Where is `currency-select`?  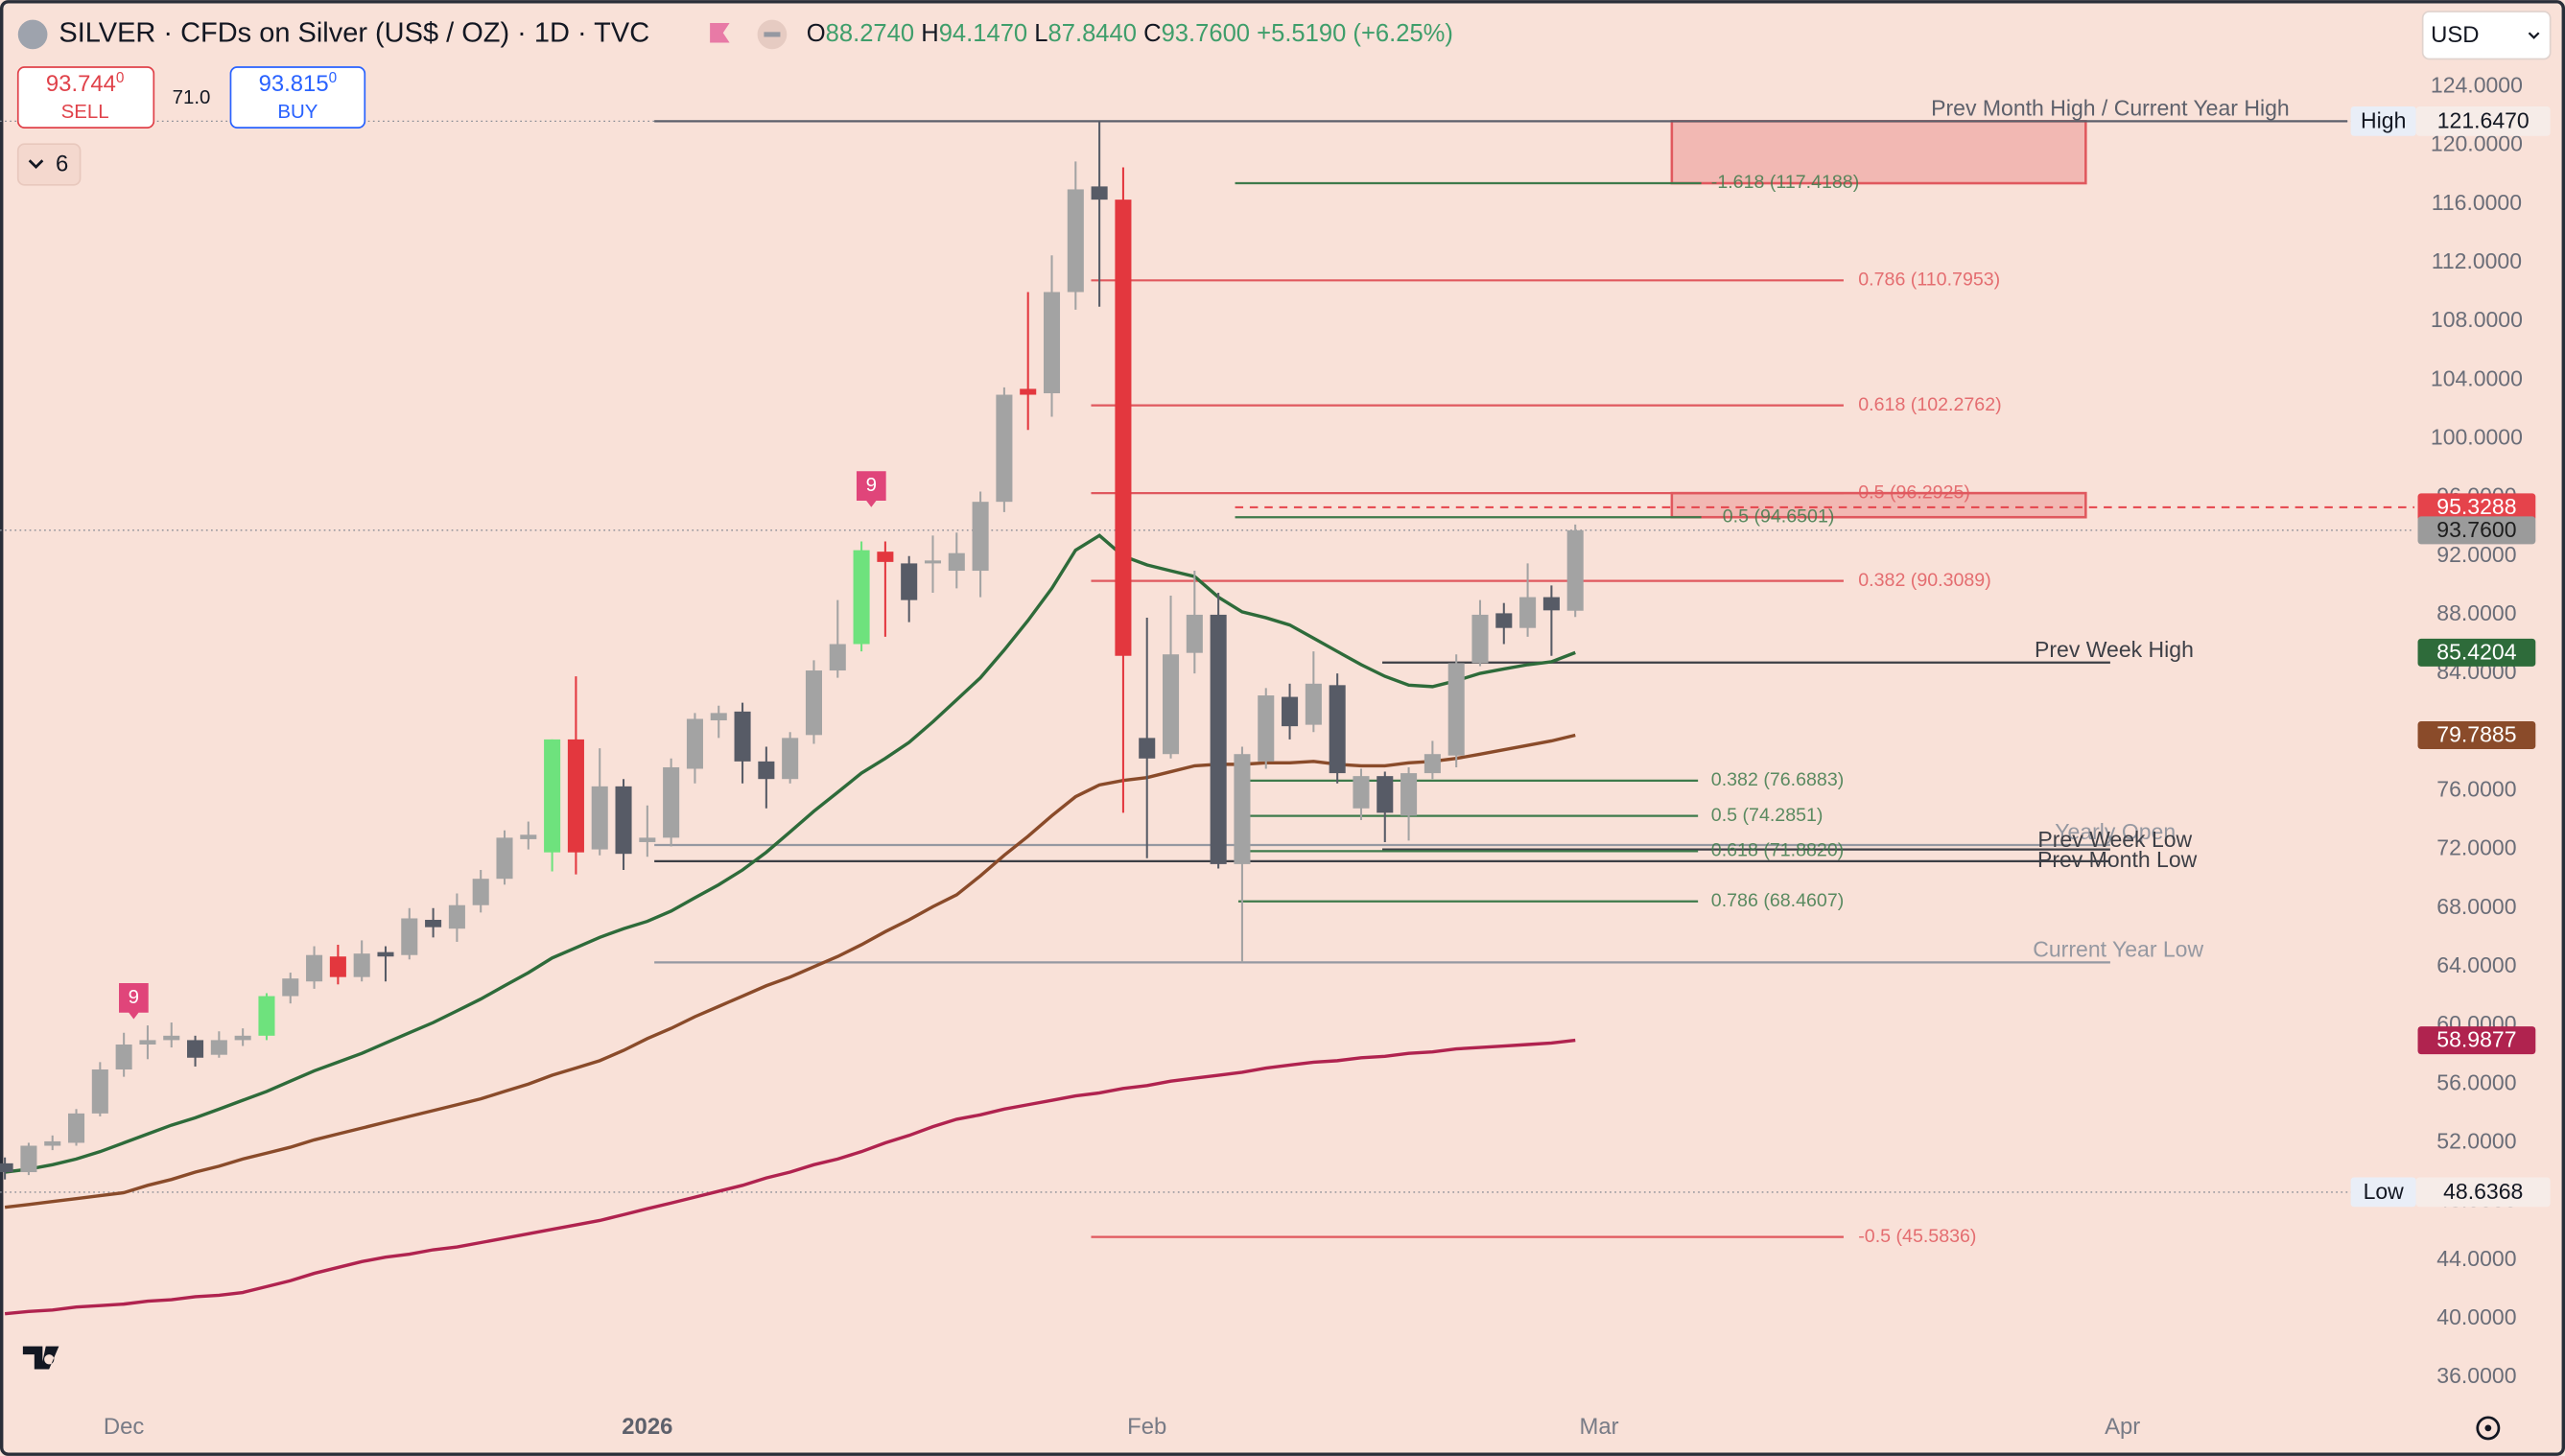
currency-select is located at coordinates (2486, 35).